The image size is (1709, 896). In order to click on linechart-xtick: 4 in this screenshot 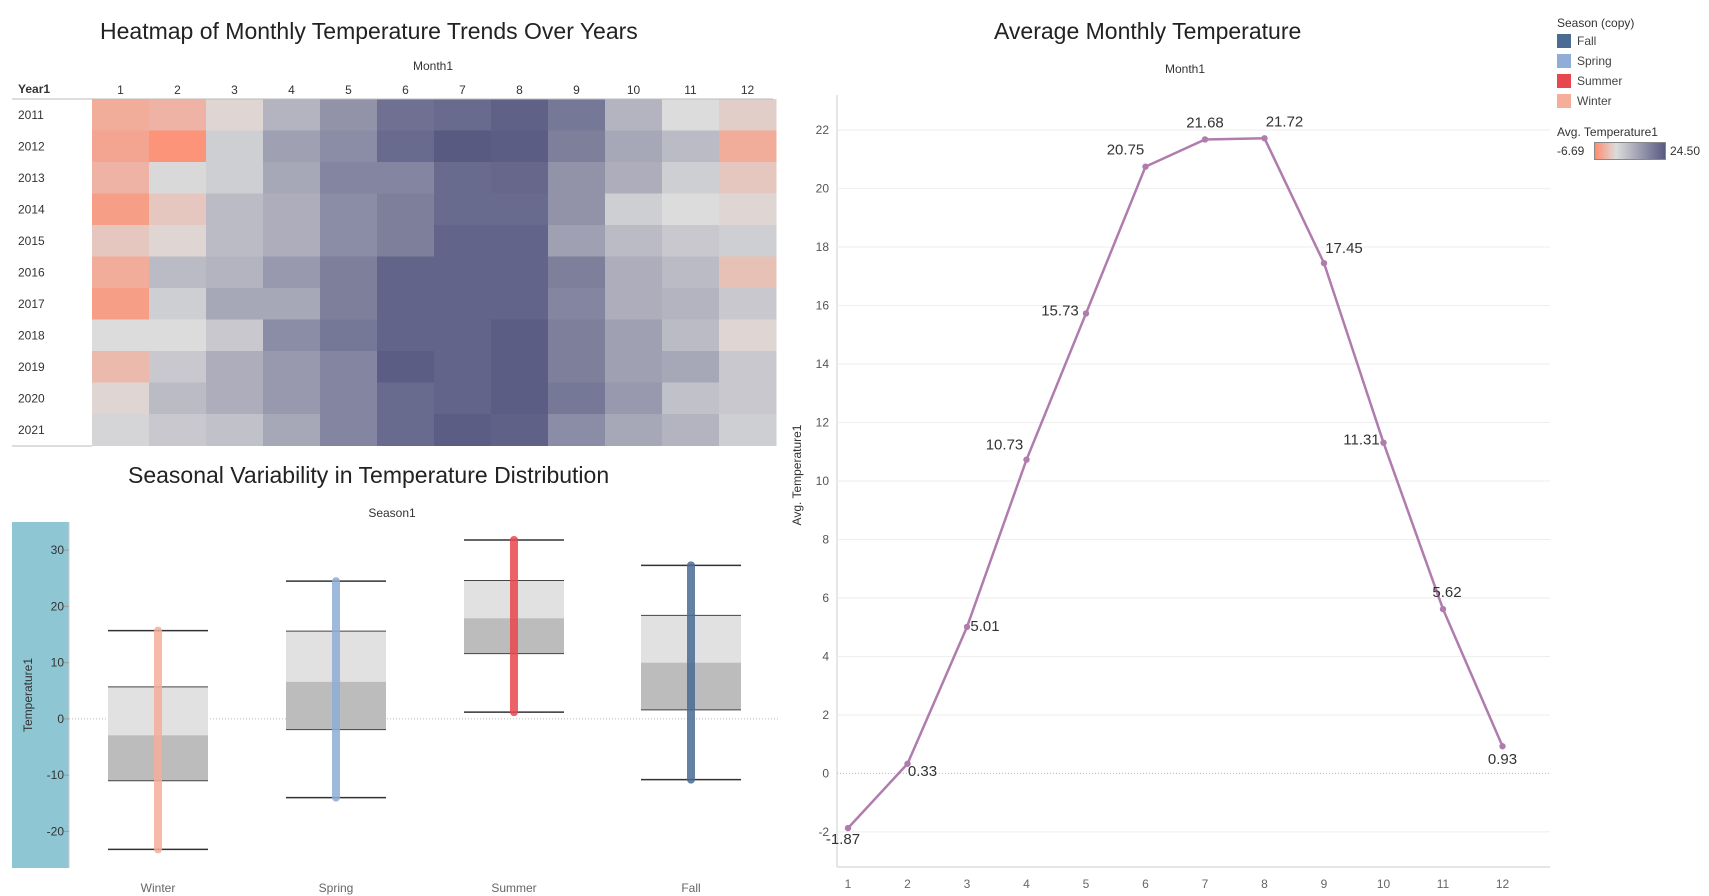, I will do `click(1026, 884)`.